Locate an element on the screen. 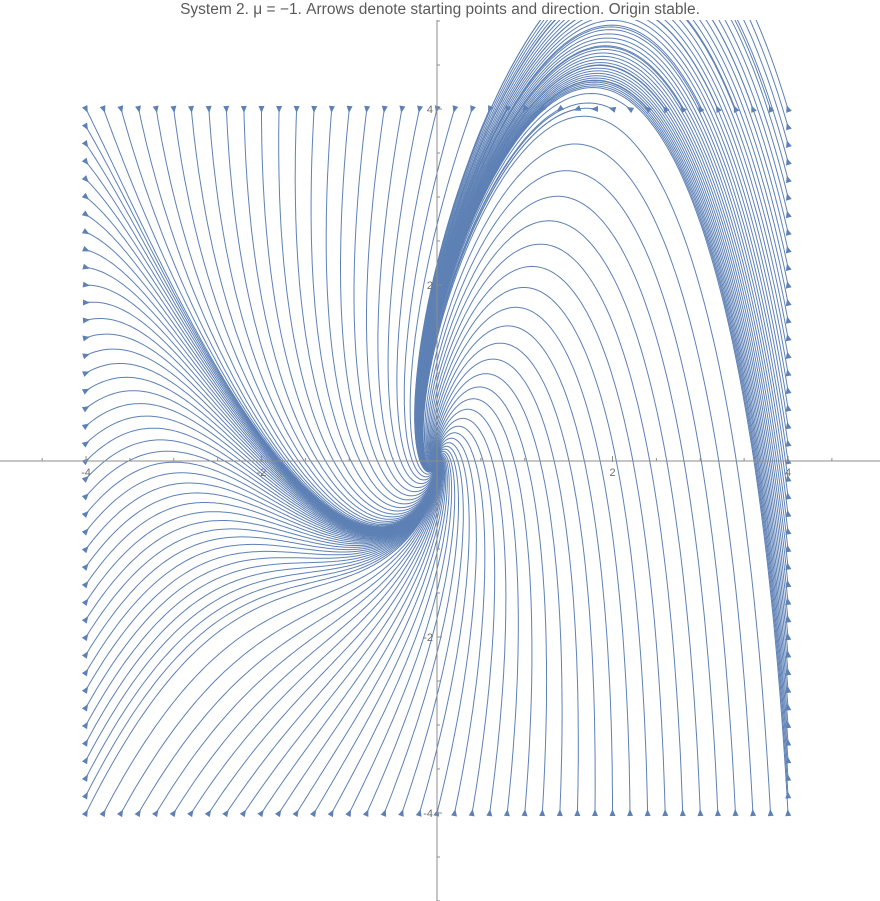 This screenshot has width=880, height=901. y-tick-label: 4 is located at coordinates (430, 110).